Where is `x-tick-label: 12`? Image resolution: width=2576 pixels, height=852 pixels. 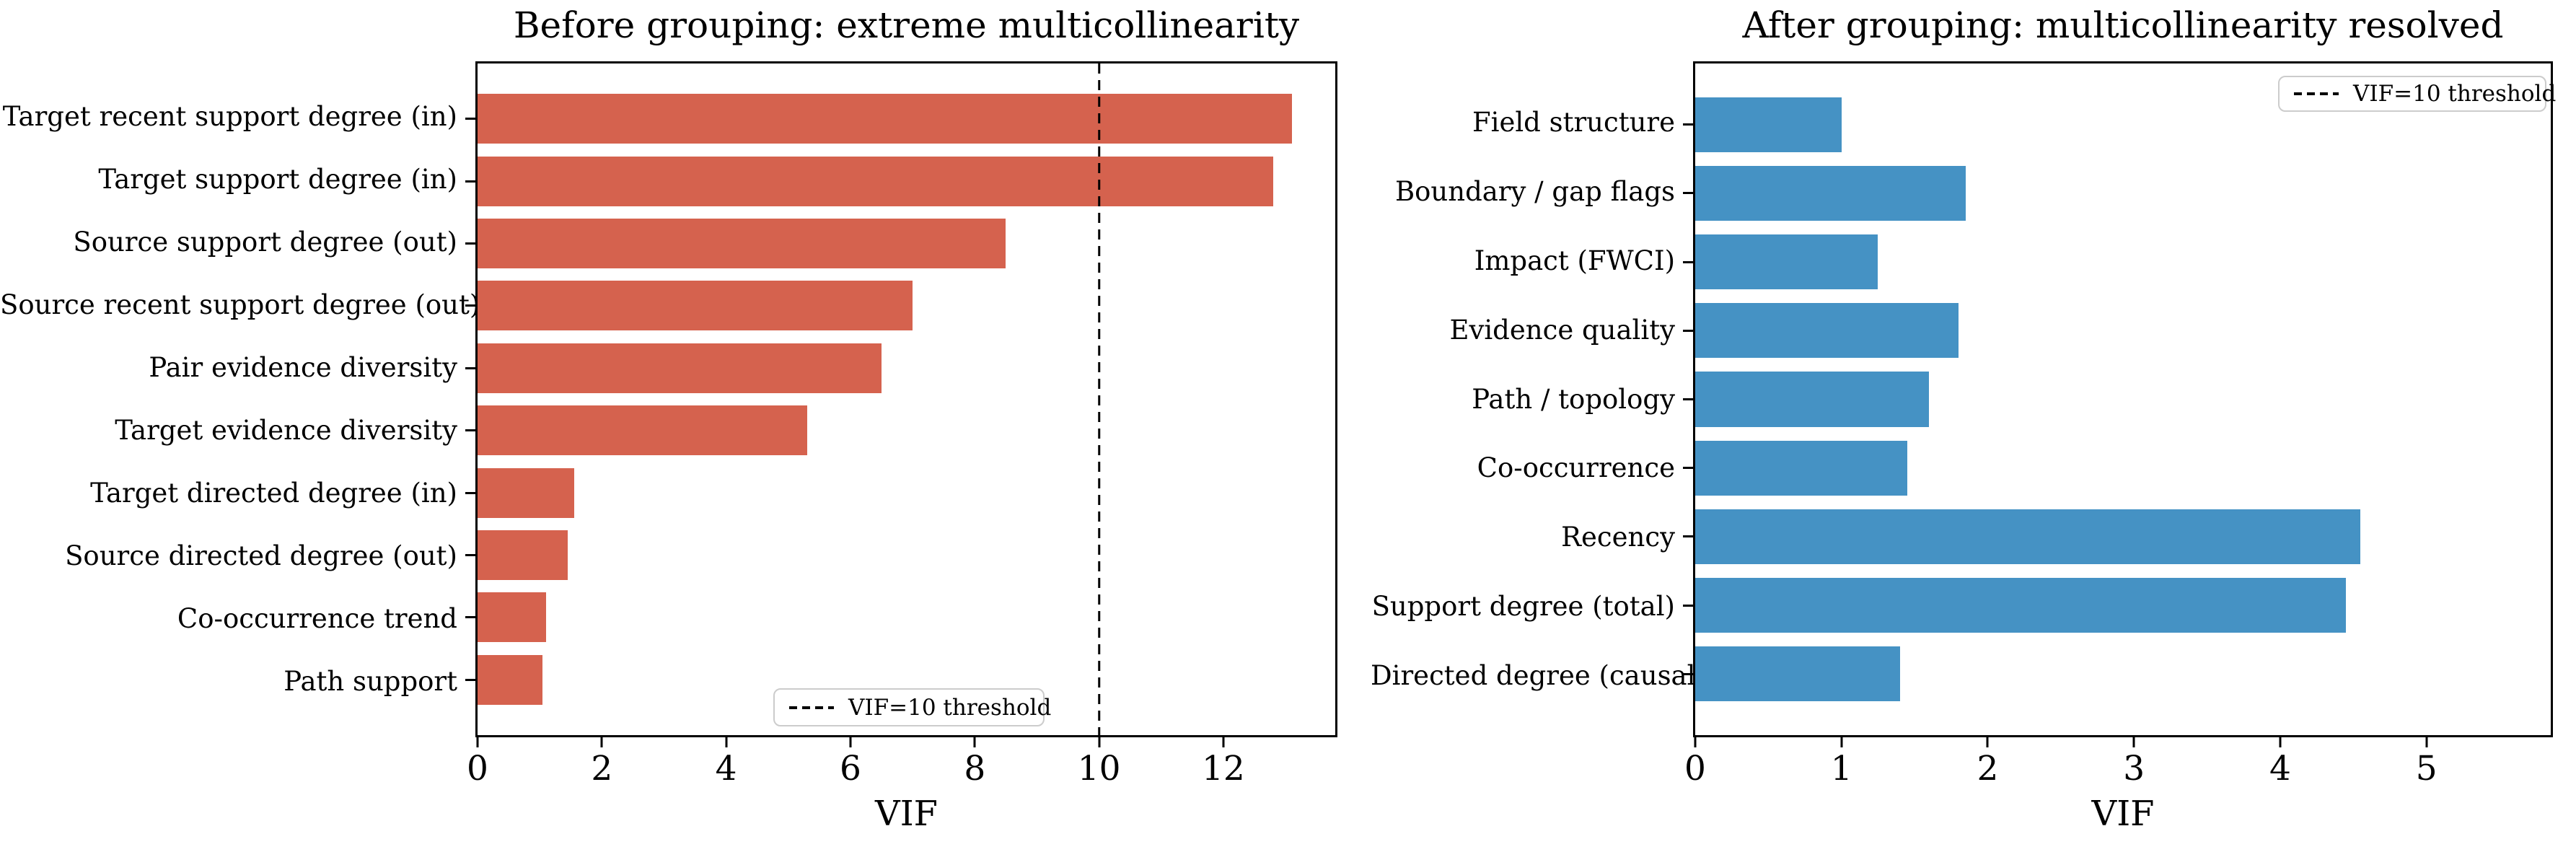
x-tick-label: 12 is located at coordinates (1223, 769).